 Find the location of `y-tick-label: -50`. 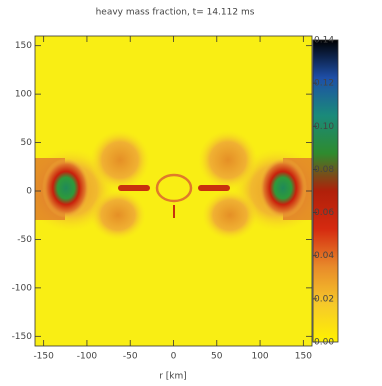

y-tick-label: -50 is located at coordinates (24, 240).